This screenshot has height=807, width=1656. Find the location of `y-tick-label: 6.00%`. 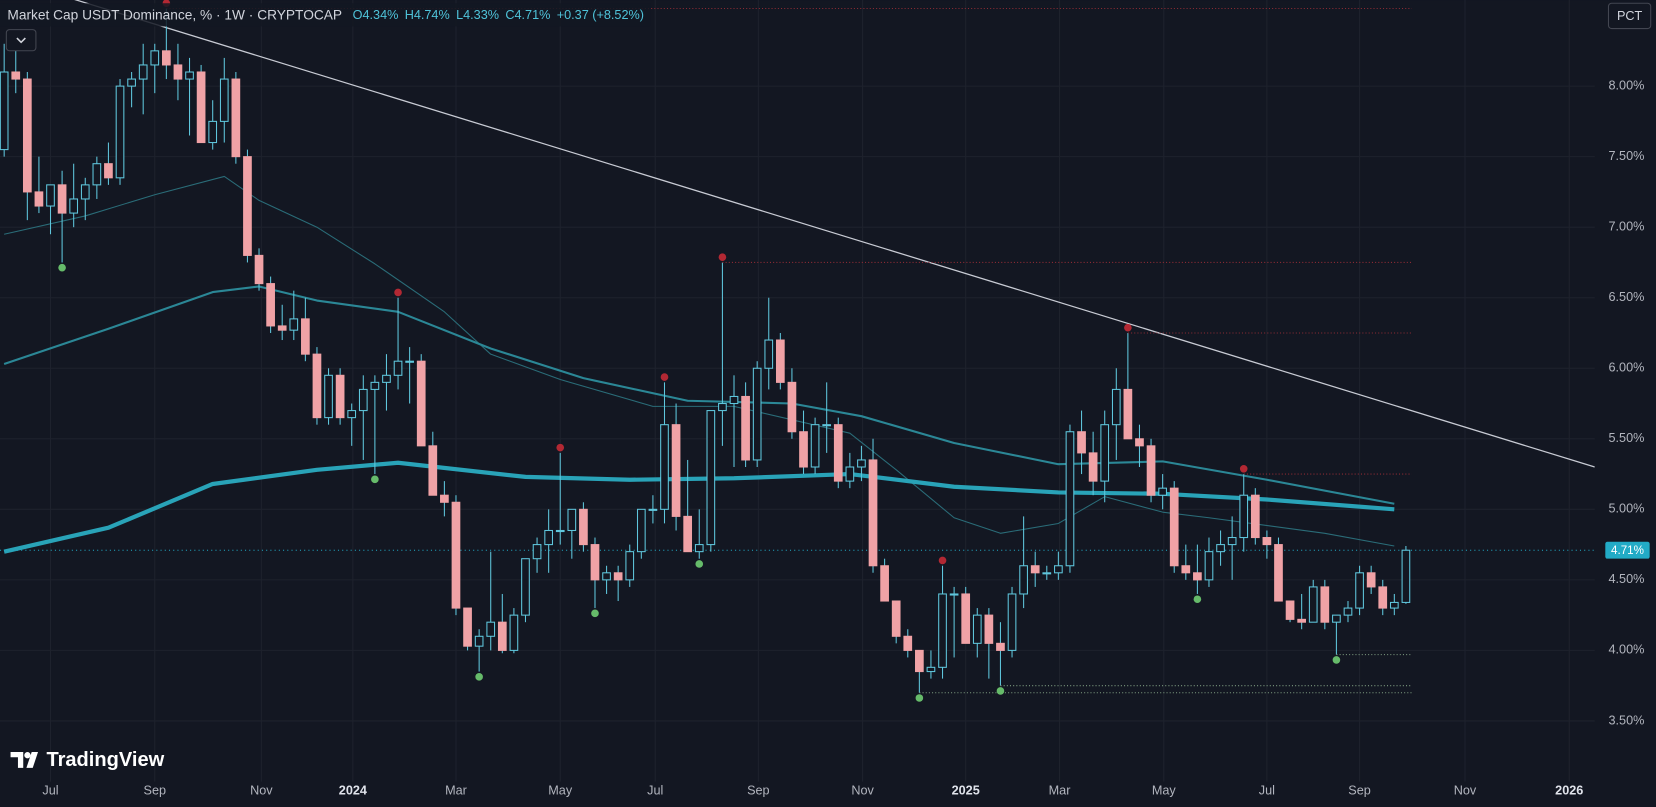

y-tick-label: 6.00% is located at coordinates (1626, 368).